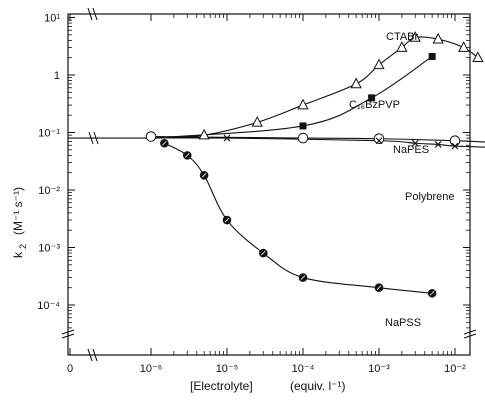 The height and width of the screenshot is (402, 485). Describe the element at coordinates (411, 150) in the screenshot. I see `series-label: NaPES` at that location.